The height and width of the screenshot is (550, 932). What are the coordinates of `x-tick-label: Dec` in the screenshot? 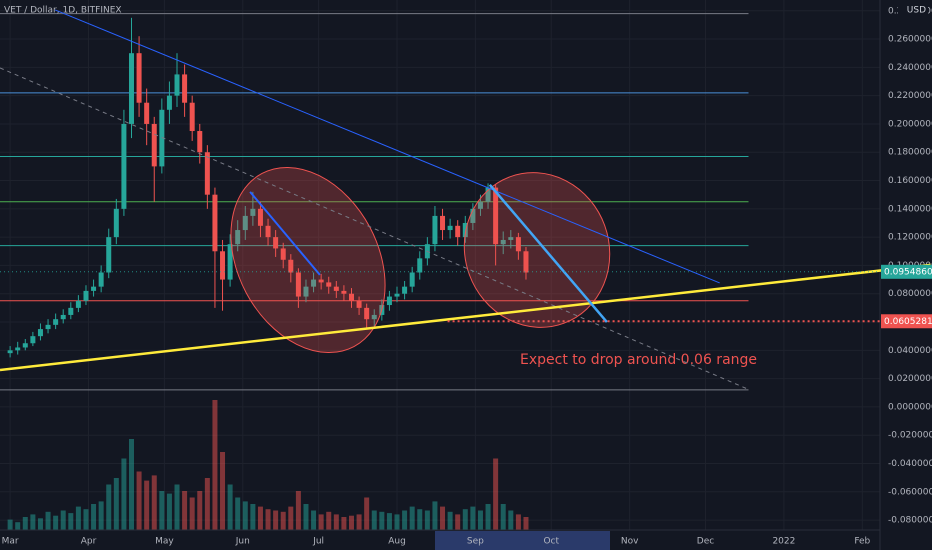 It's located at (705, 542).